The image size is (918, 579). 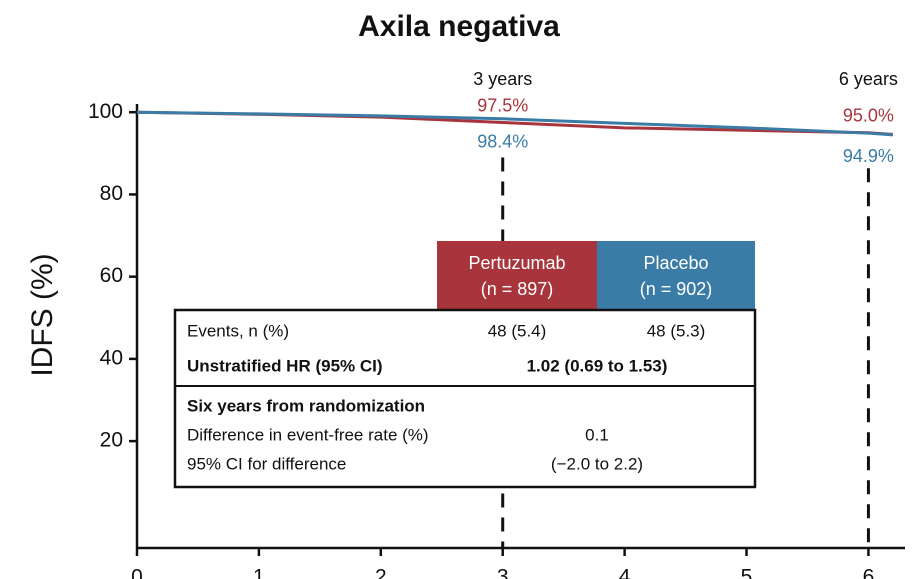 I want to click on table-value: 48 (5.3), so click(x=676, y=330).